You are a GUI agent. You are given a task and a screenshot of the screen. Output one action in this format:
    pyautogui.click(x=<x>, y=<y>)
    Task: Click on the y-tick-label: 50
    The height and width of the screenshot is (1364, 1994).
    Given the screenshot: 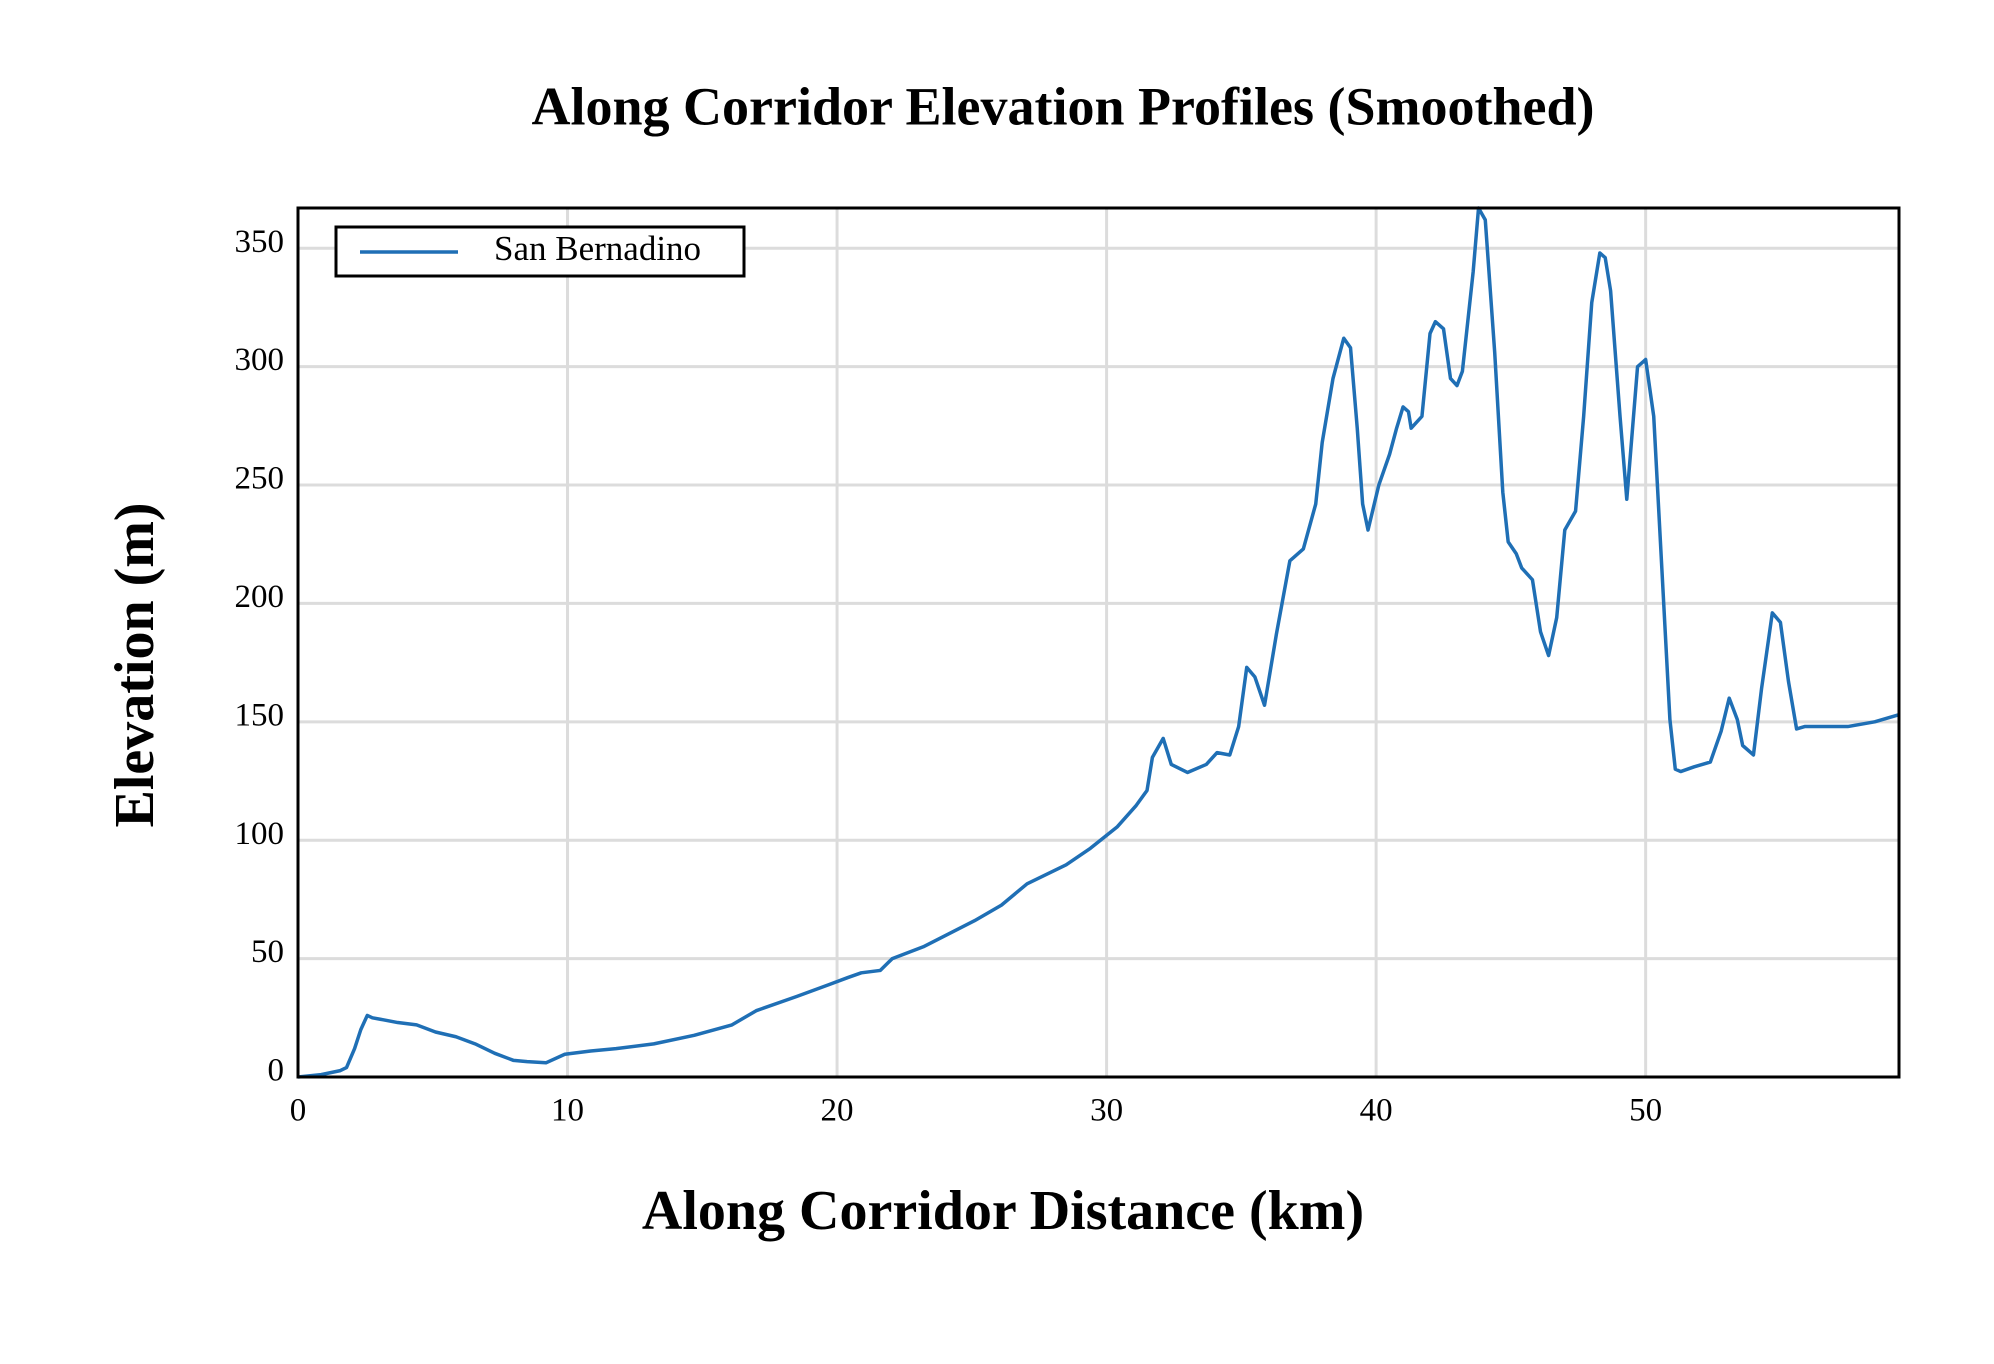 What is the action you would take?
    pyautogui.click(x=267, y=952)
    